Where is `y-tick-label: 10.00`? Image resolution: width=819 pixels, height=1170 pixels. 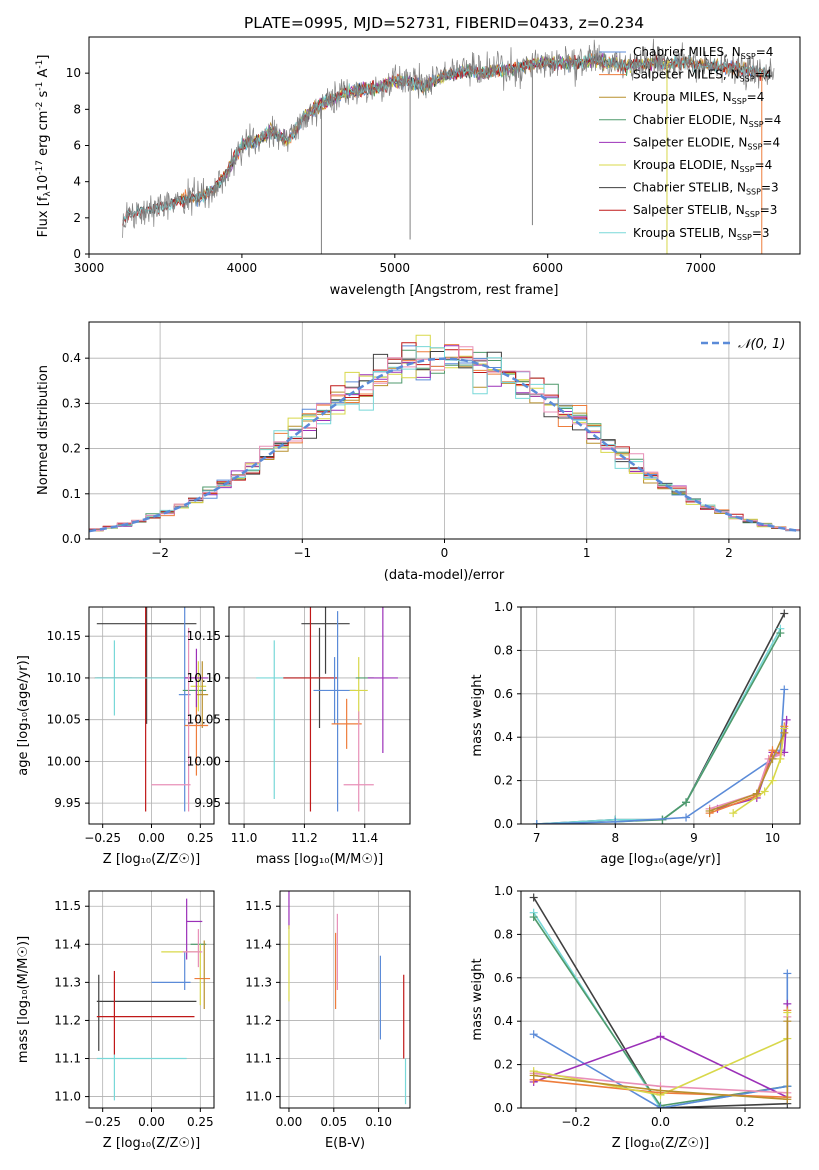
y-tick-label: 10.00 is located at coordinates (204, 761).